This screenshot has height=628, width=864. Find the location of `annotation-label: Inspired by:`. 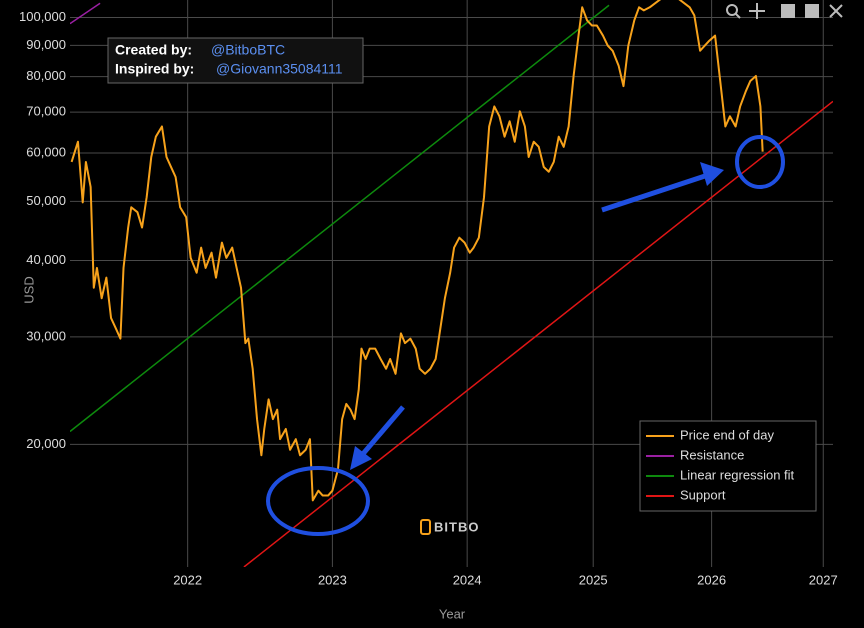

annotation-label: Inspired by: is located at coordinates (154, 69).